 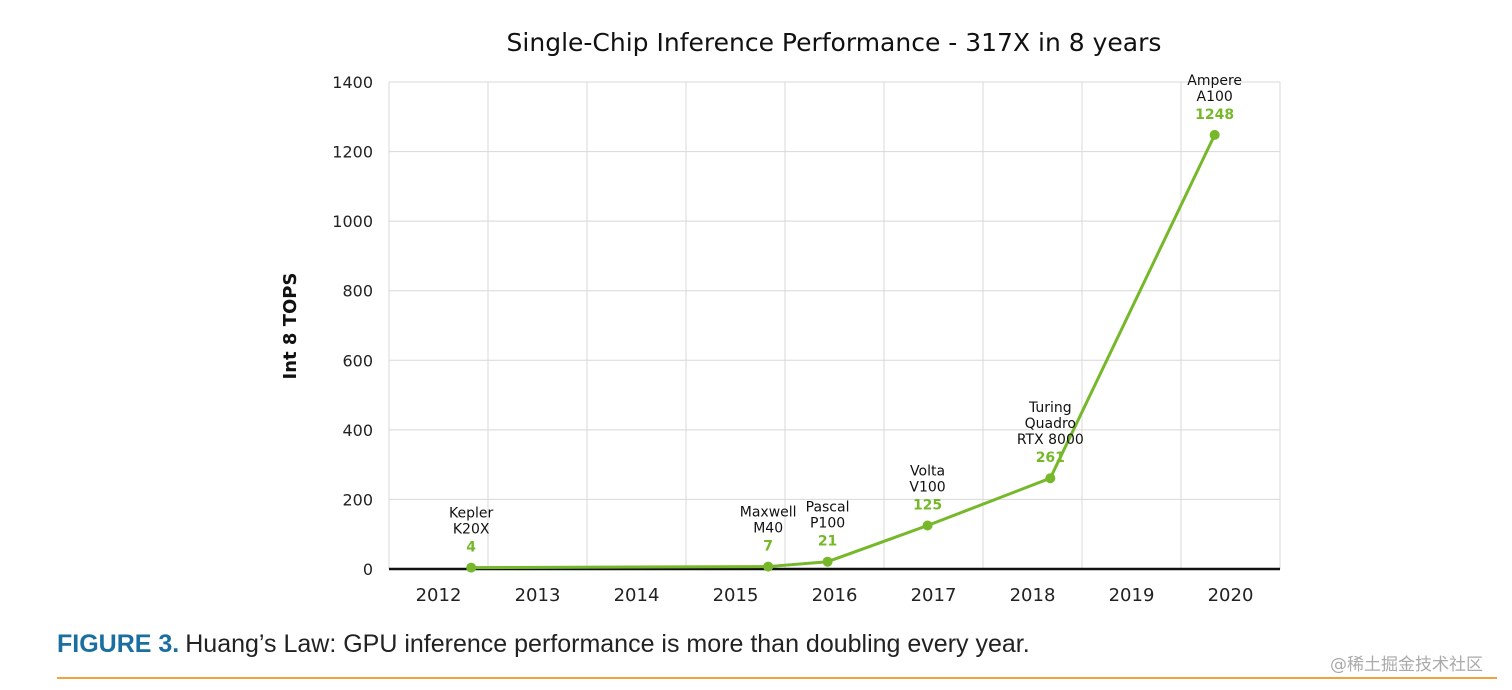 I want to click on y-tick-label: 200, so click(x=357, y=499).